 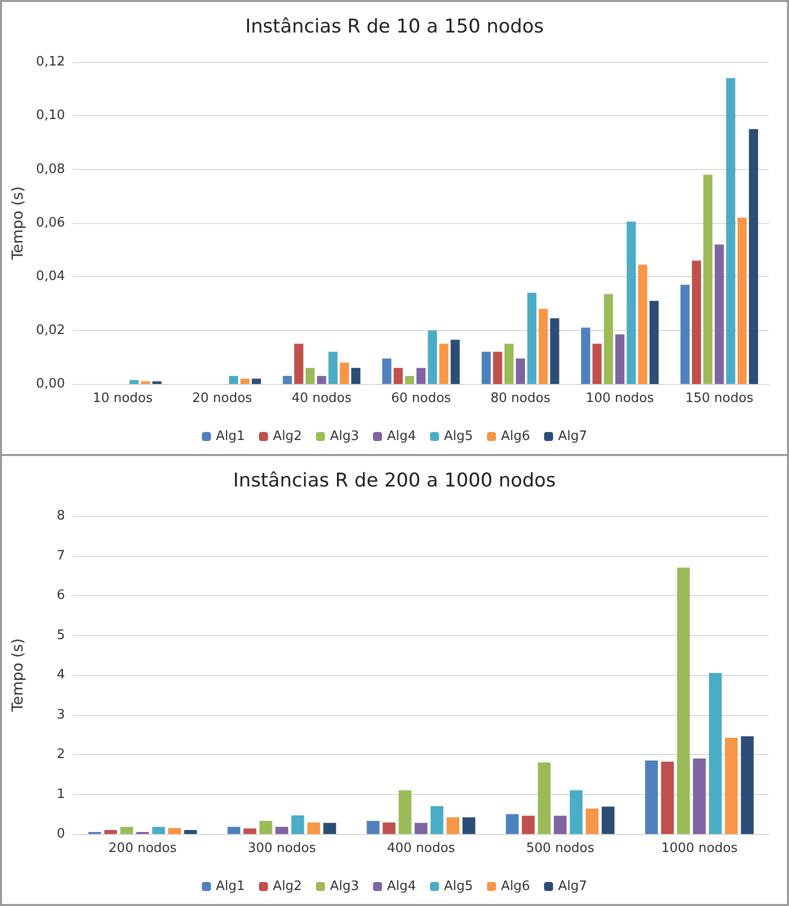 What do you see at coordinates (620, 398) in the screenshot?
I see `x-tick-label: 100 nodos` at bounding box center [620, 398].